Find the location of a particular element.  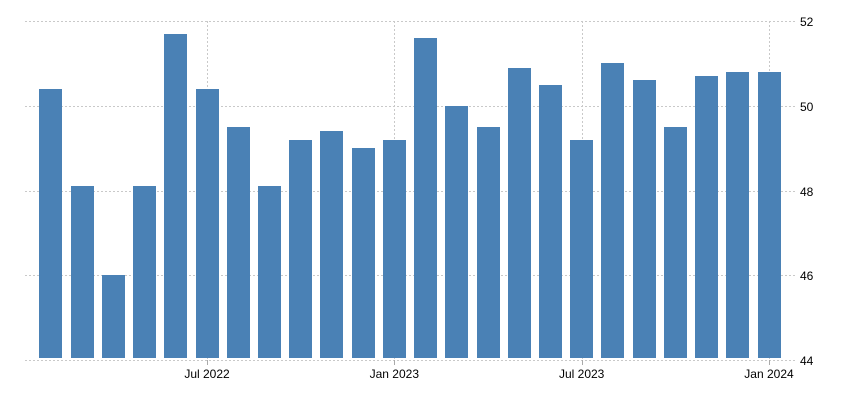

y-tick-label: 46 is located at coordinates (807, 276).